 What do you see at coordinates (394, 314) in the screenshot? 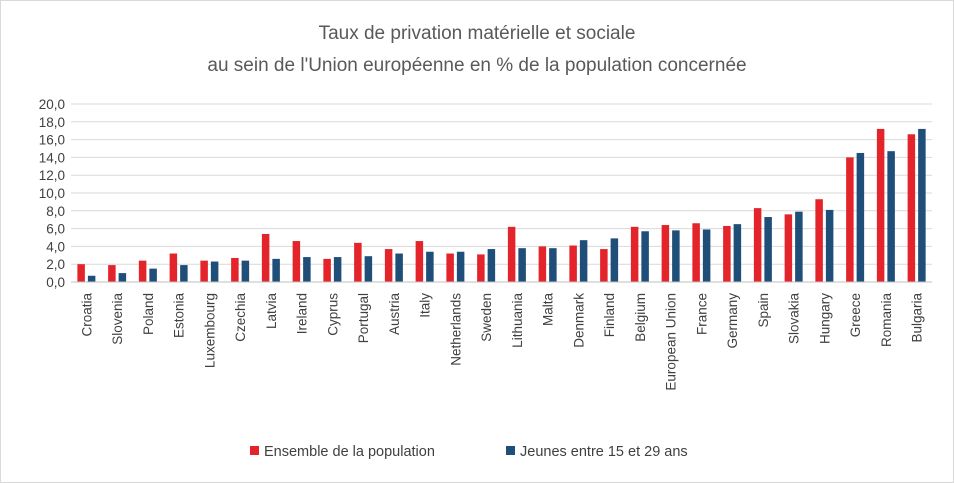
I see `x-tick-label: Austria` at bounding box center [394, 314].